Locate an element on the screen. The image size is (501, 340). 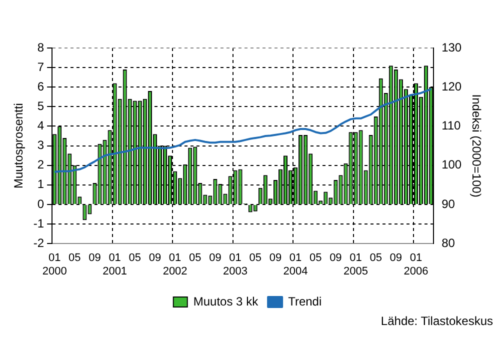
y-tick-label: 2 is located at coordinates (40, 165).